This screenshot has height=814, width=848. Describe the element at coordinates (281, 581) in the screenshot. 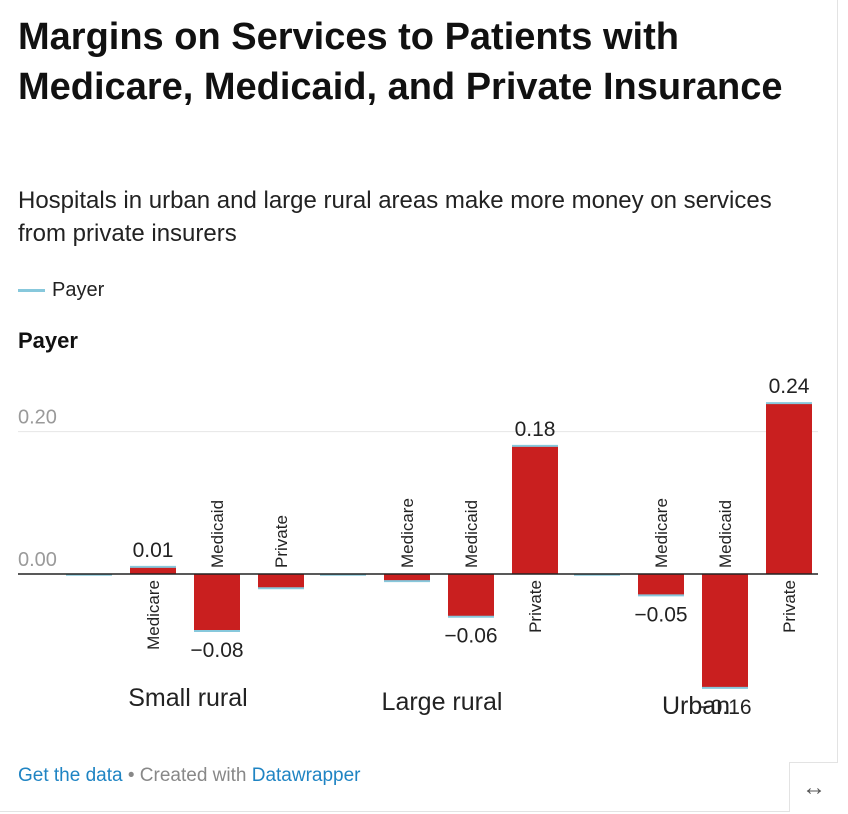

I see `bar-small-rural-private` at that location.